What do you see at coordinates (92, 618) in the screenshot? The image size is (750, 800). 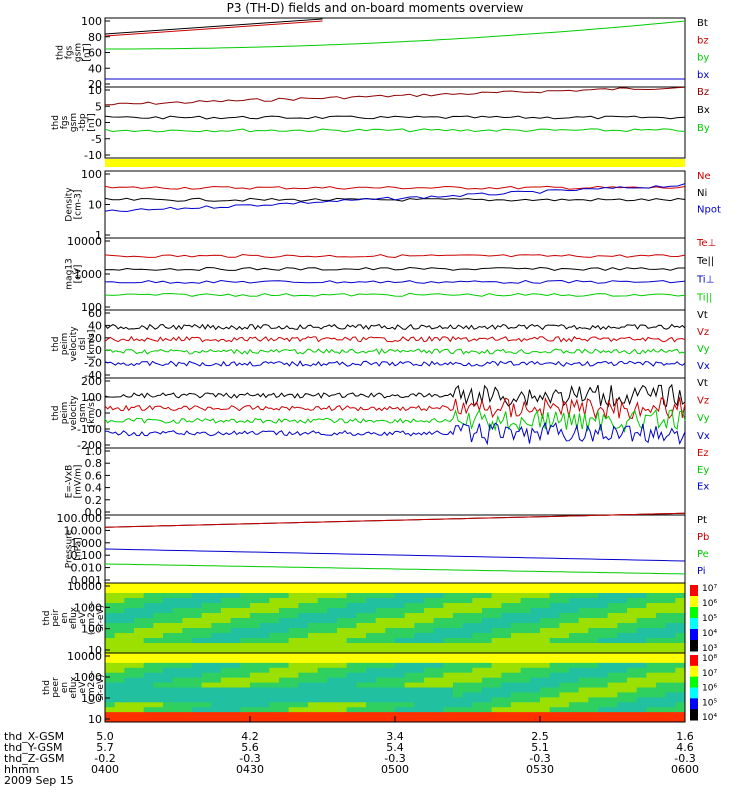 I see `y-axis-label: (cm2-s-` at bounding box center [92, 618].